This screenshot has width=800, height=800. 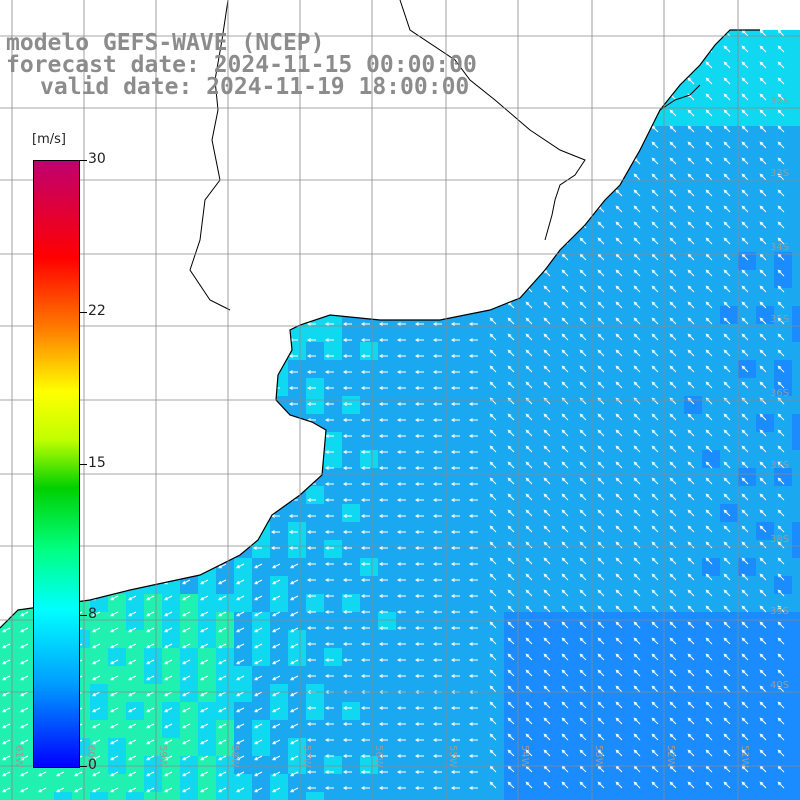 What do you see at coordinates (234, 756) in the screenshot?
I see `lon-label: 58W` at bounding box center [234, 756].